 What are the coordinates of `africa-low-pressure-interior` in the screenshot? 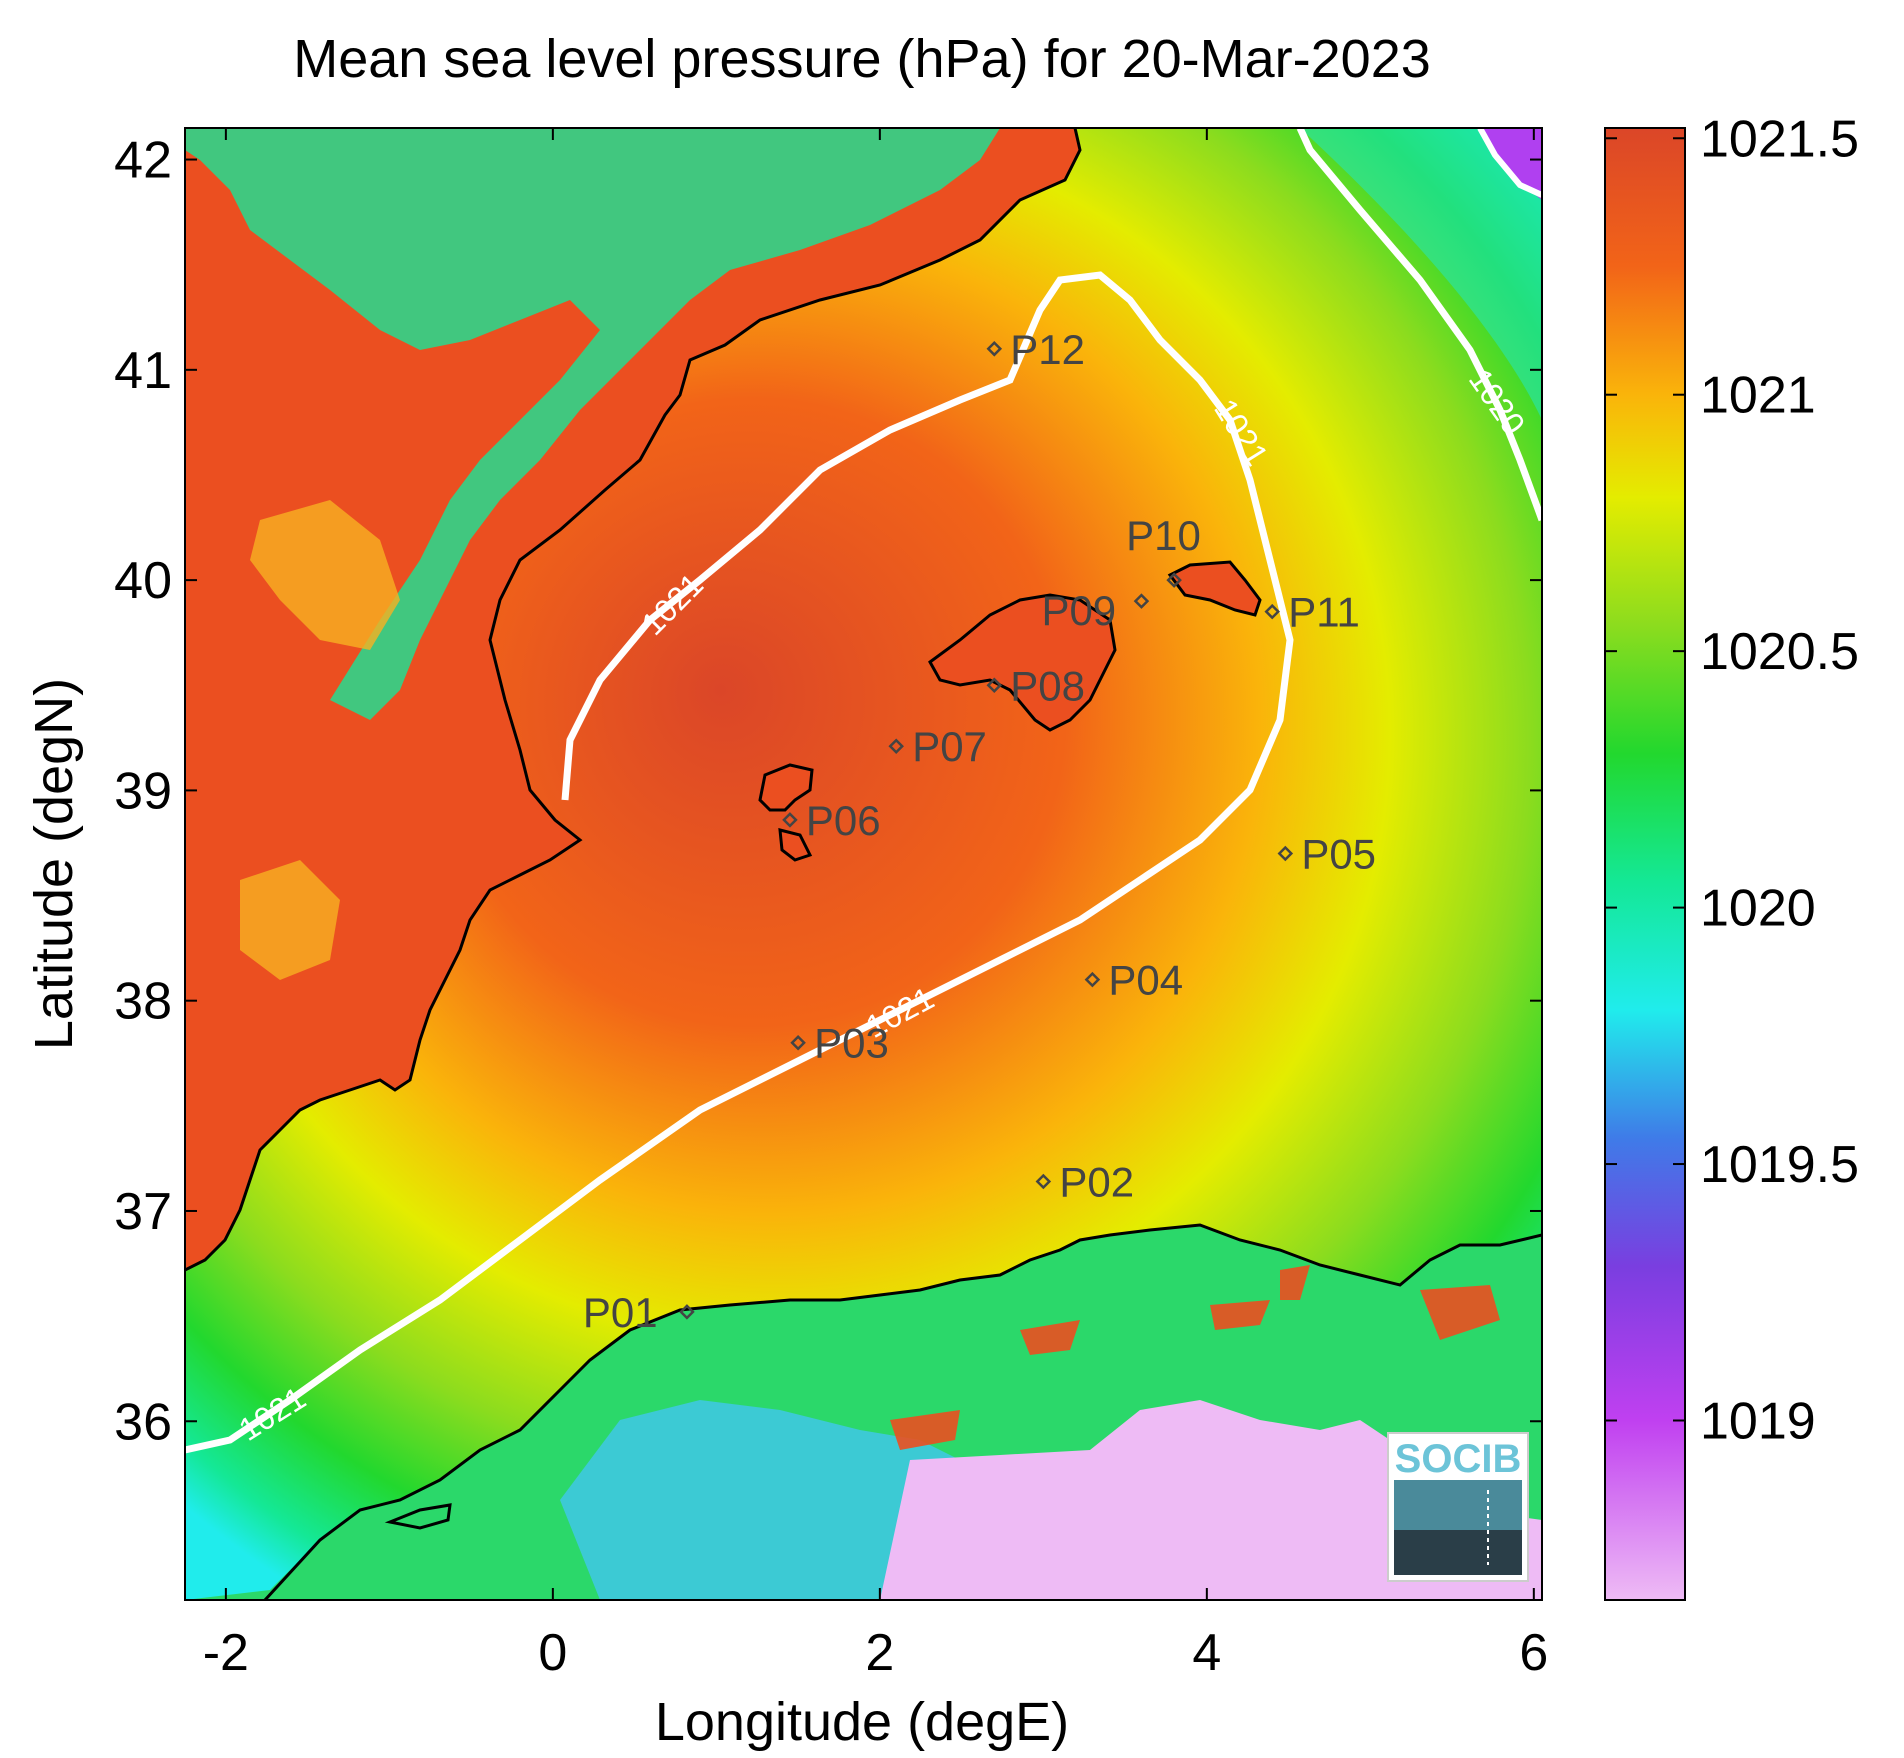 It's located at (1211, 1500).